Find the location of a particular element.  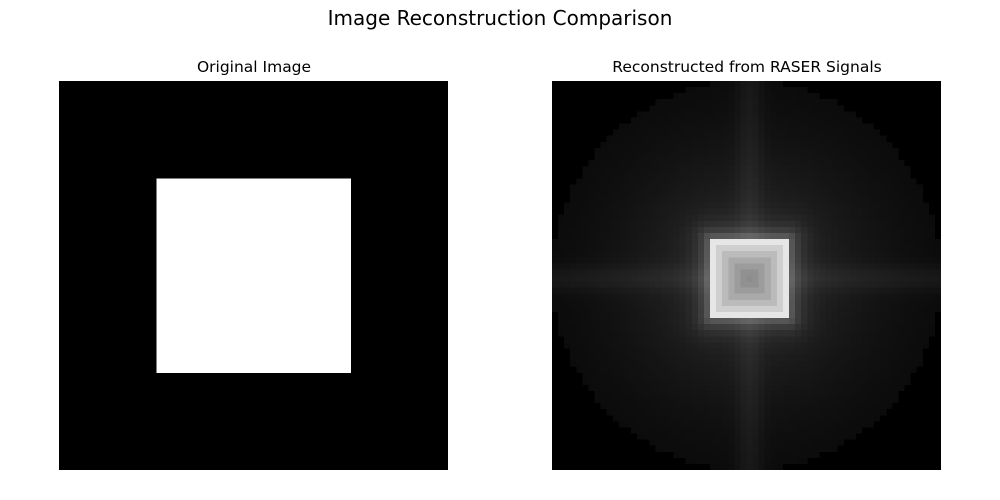

reconstructed-image-title: Reconstructed from RASER Signals is located at coordinates (747, 67).